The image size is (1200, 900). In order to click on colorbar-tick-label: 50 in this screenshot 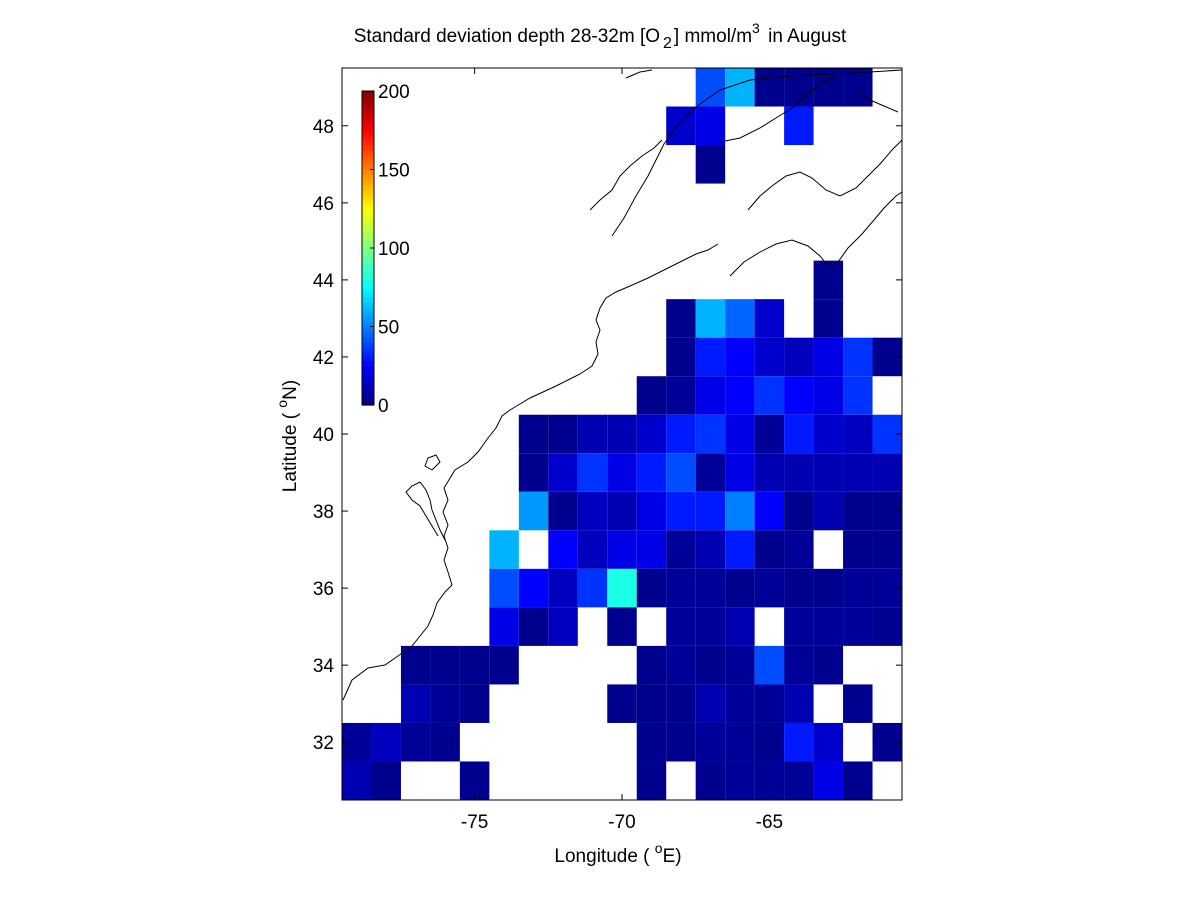, I will do `click(388, 328)`.